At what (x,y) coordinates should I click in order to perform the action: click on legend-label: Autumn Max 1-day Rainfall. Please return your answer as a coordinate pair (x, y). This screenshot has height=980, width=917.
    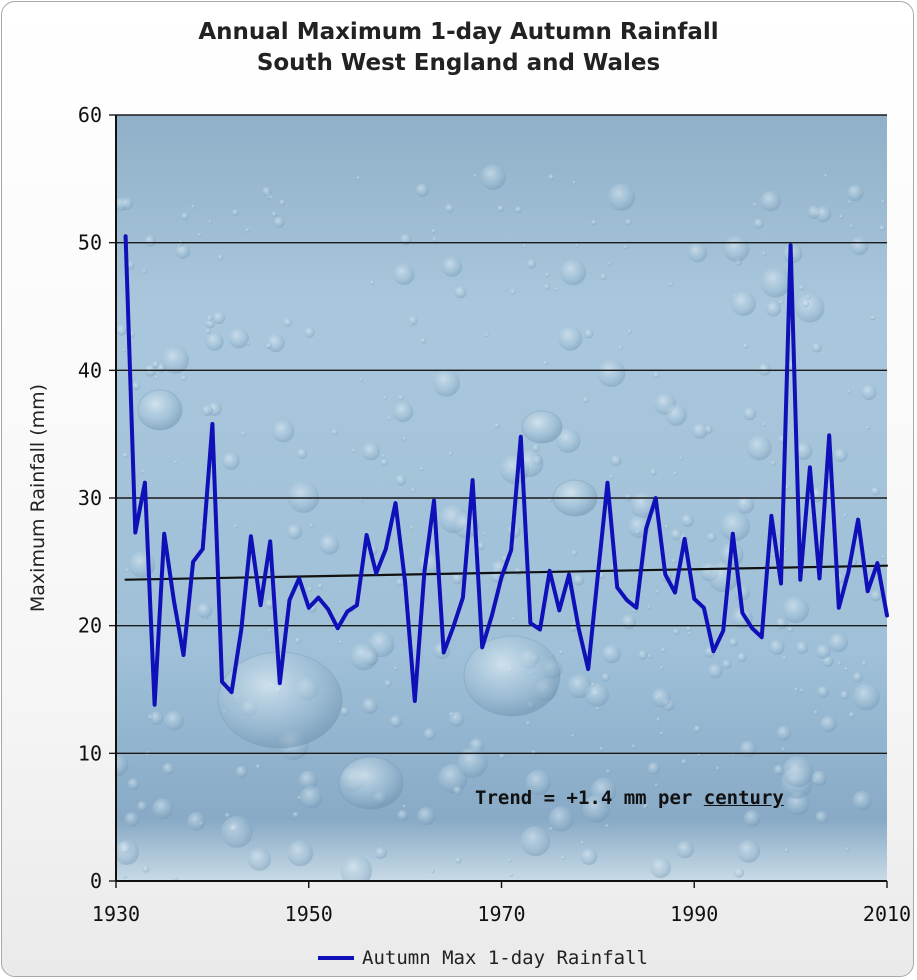
    Looking at the image, I should click on (505, 958).